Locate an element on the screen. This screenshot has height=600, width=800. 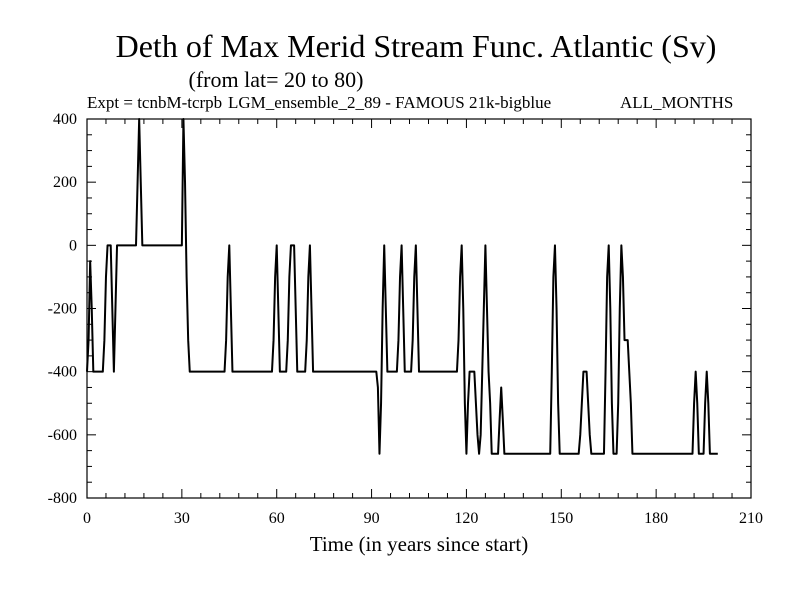
x-tick-label: 210 is located at coordinates (751, 518).